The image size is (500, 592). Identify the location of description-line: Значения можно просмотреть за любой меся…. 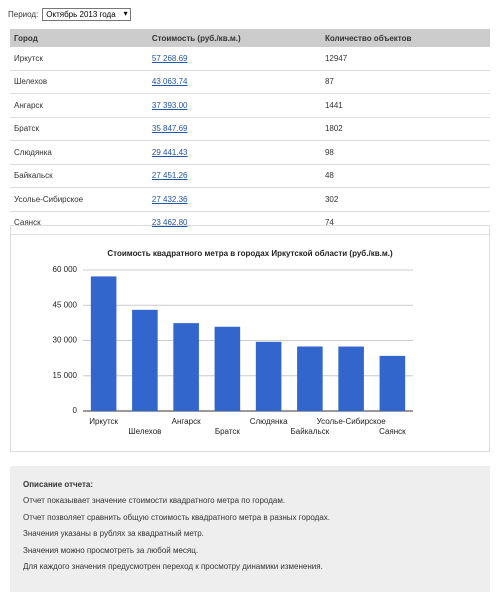
(111, 550).